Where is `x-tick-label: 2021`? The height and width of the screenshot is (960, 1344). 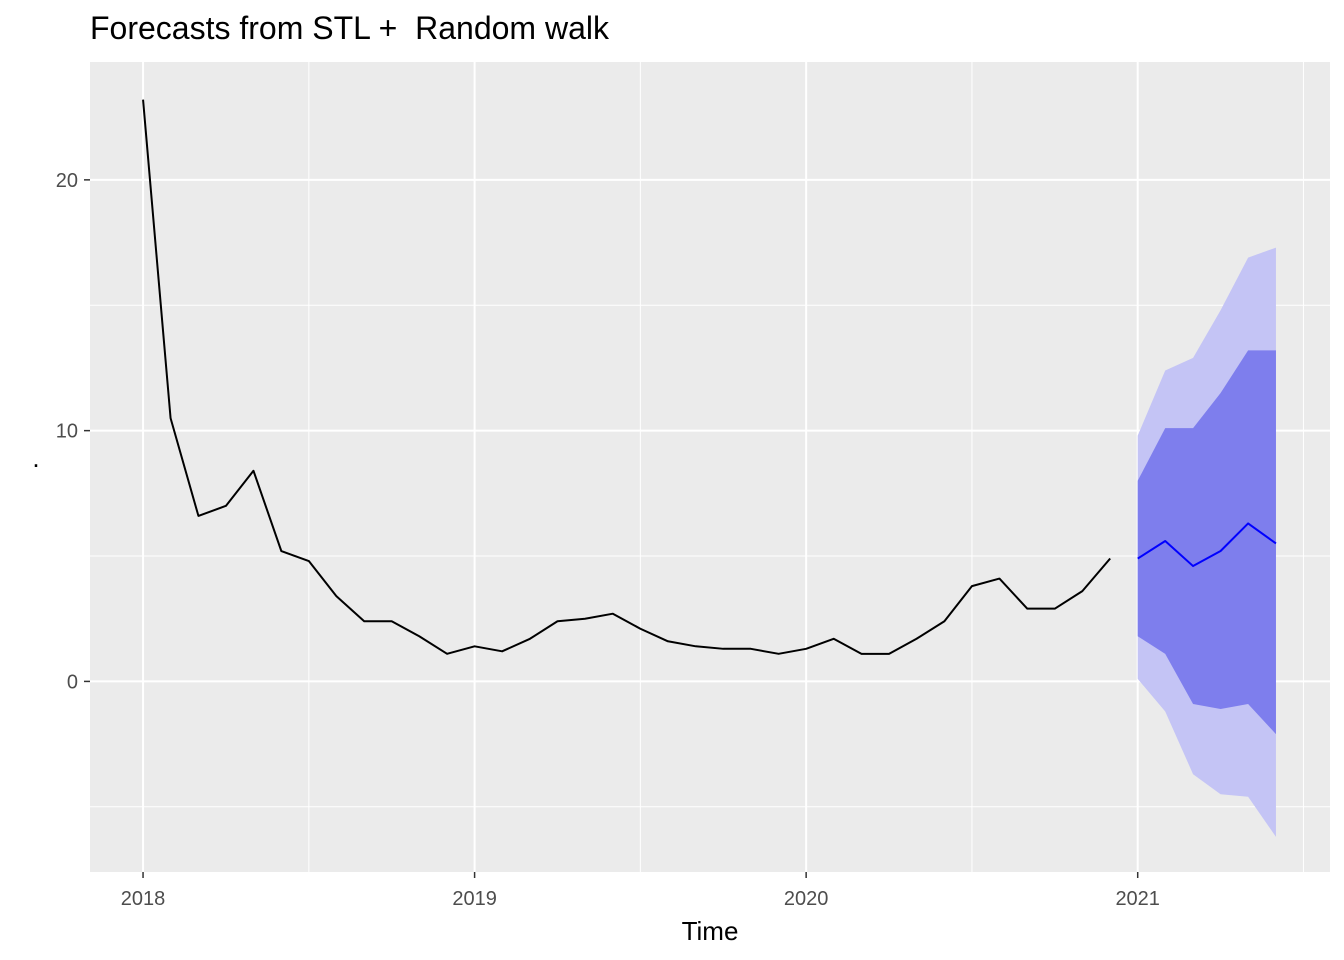 x-tick-label: 2021 is located at coordinates (1137, 899).